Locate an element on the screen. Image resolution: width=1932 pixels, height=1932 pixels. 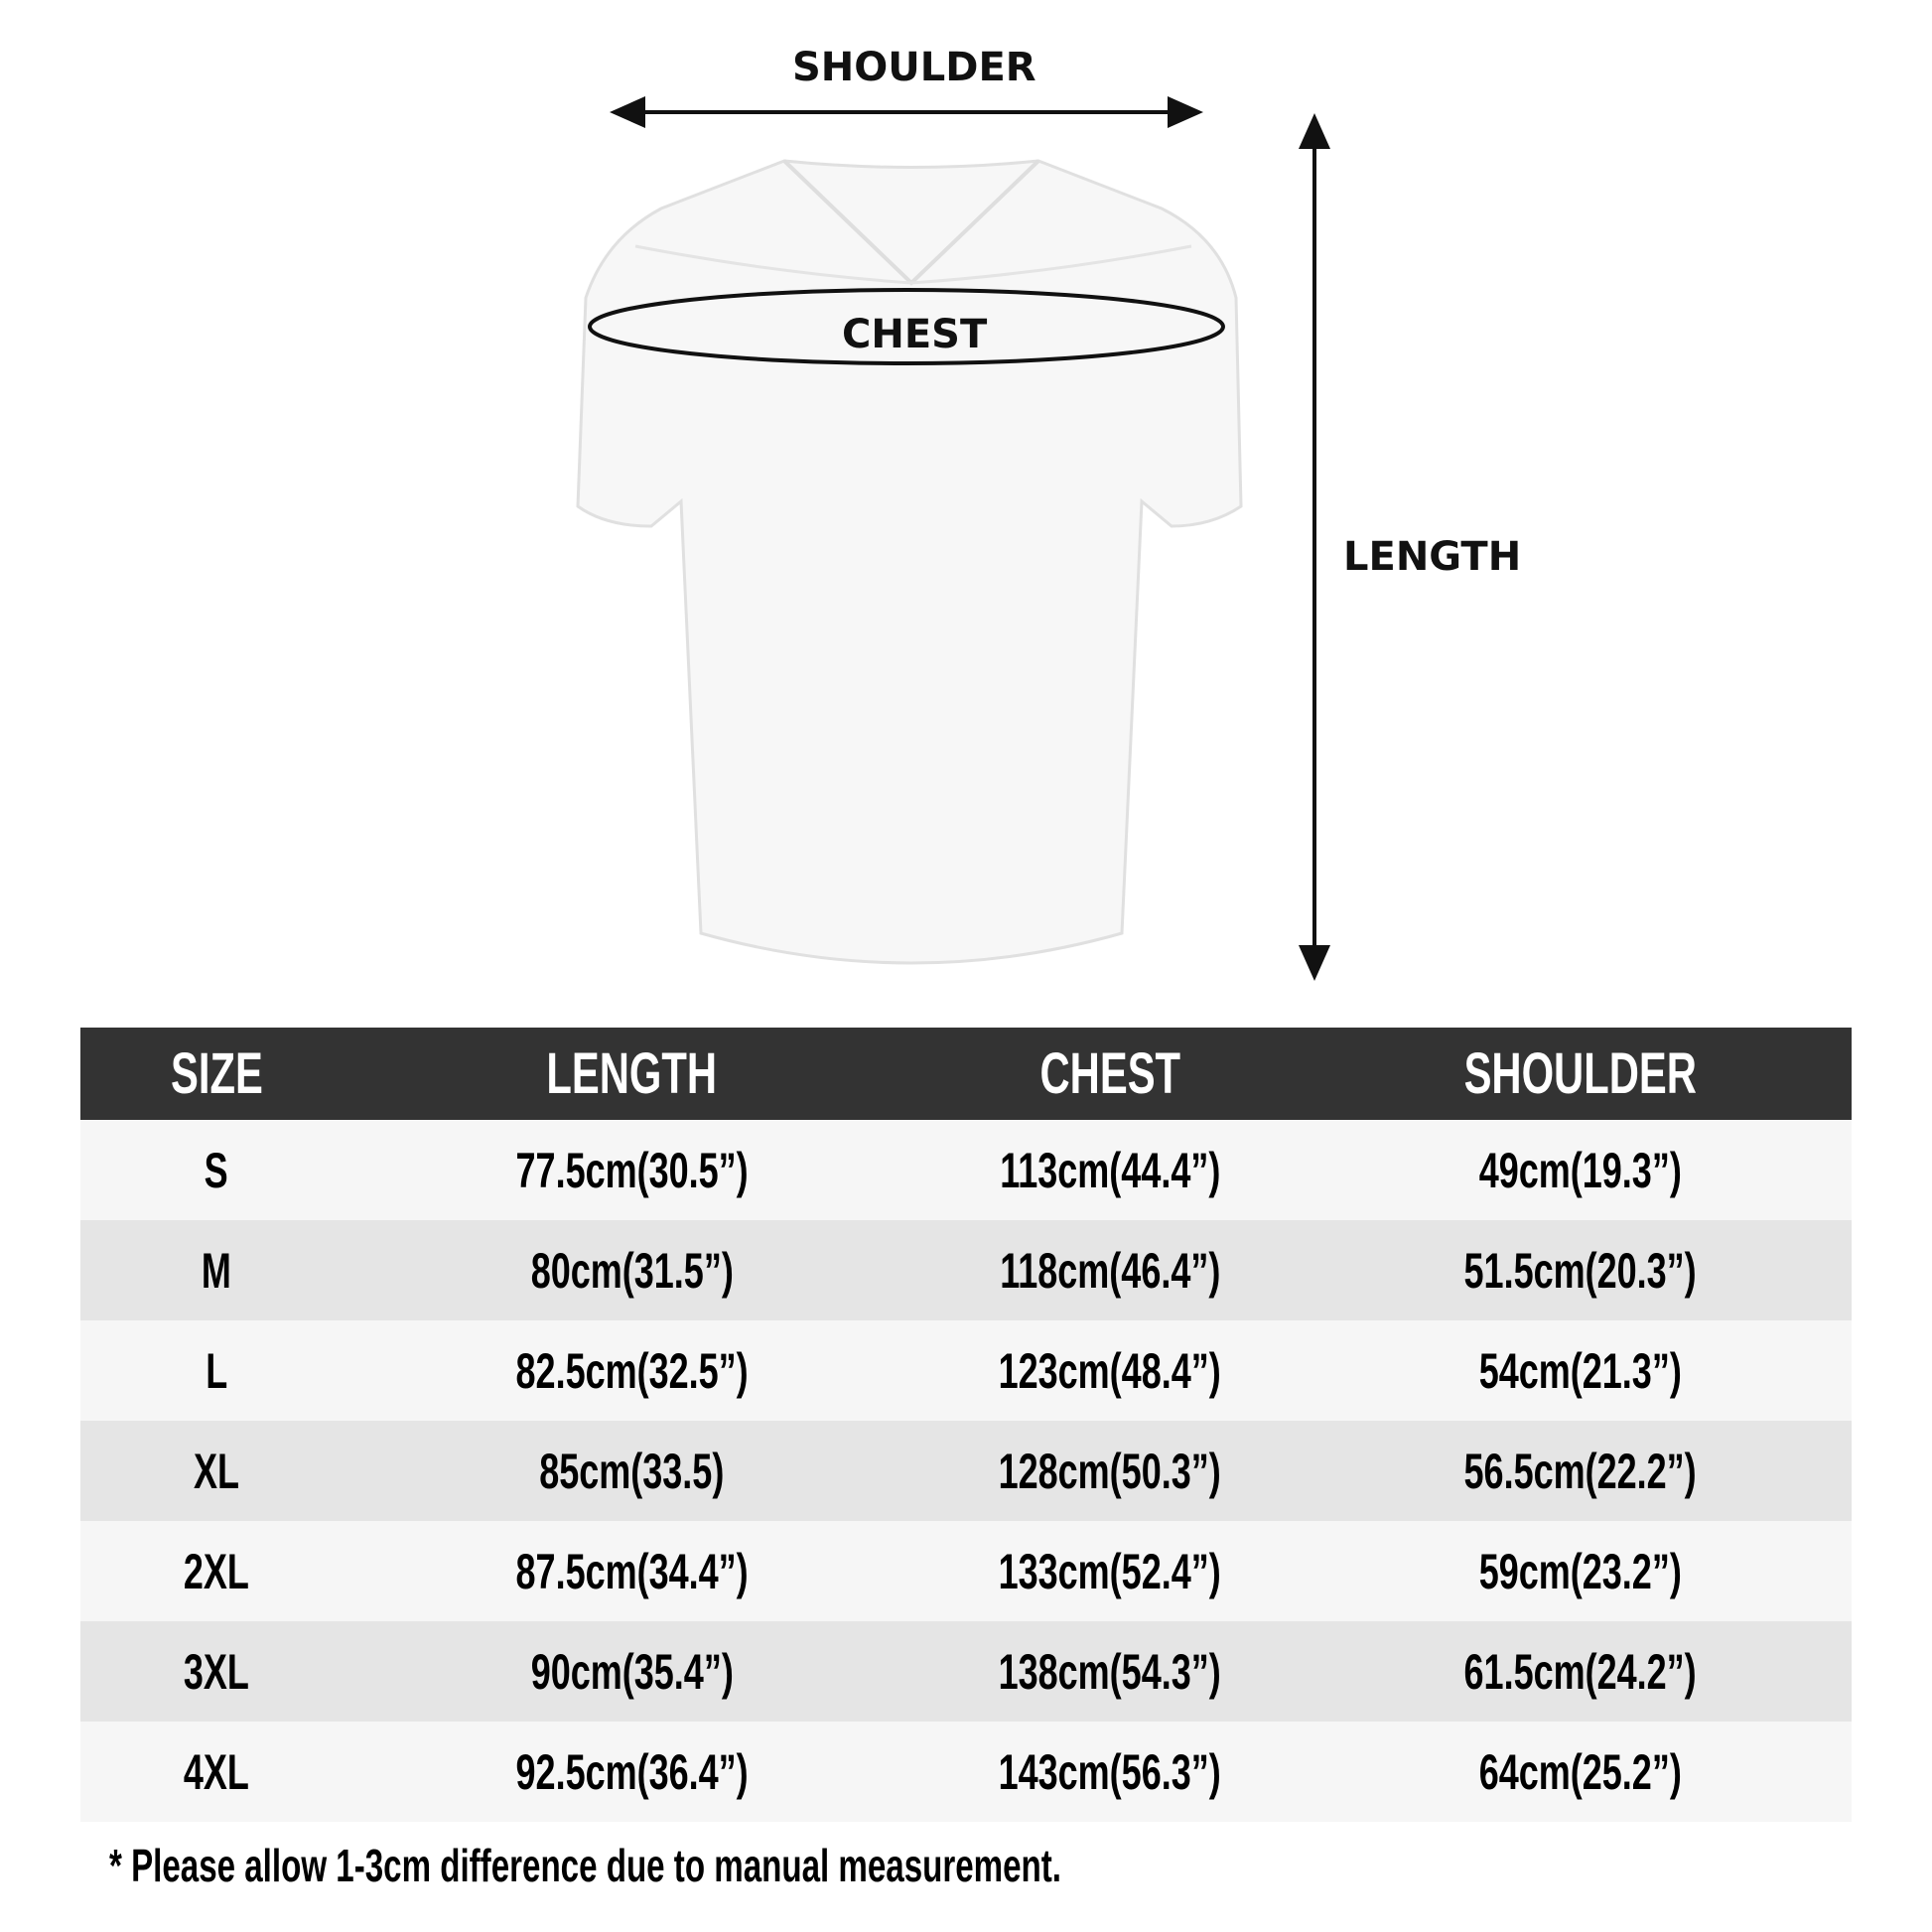
chest-cell: 128cm(50.3”) is located at coordinates (1110, 1471).